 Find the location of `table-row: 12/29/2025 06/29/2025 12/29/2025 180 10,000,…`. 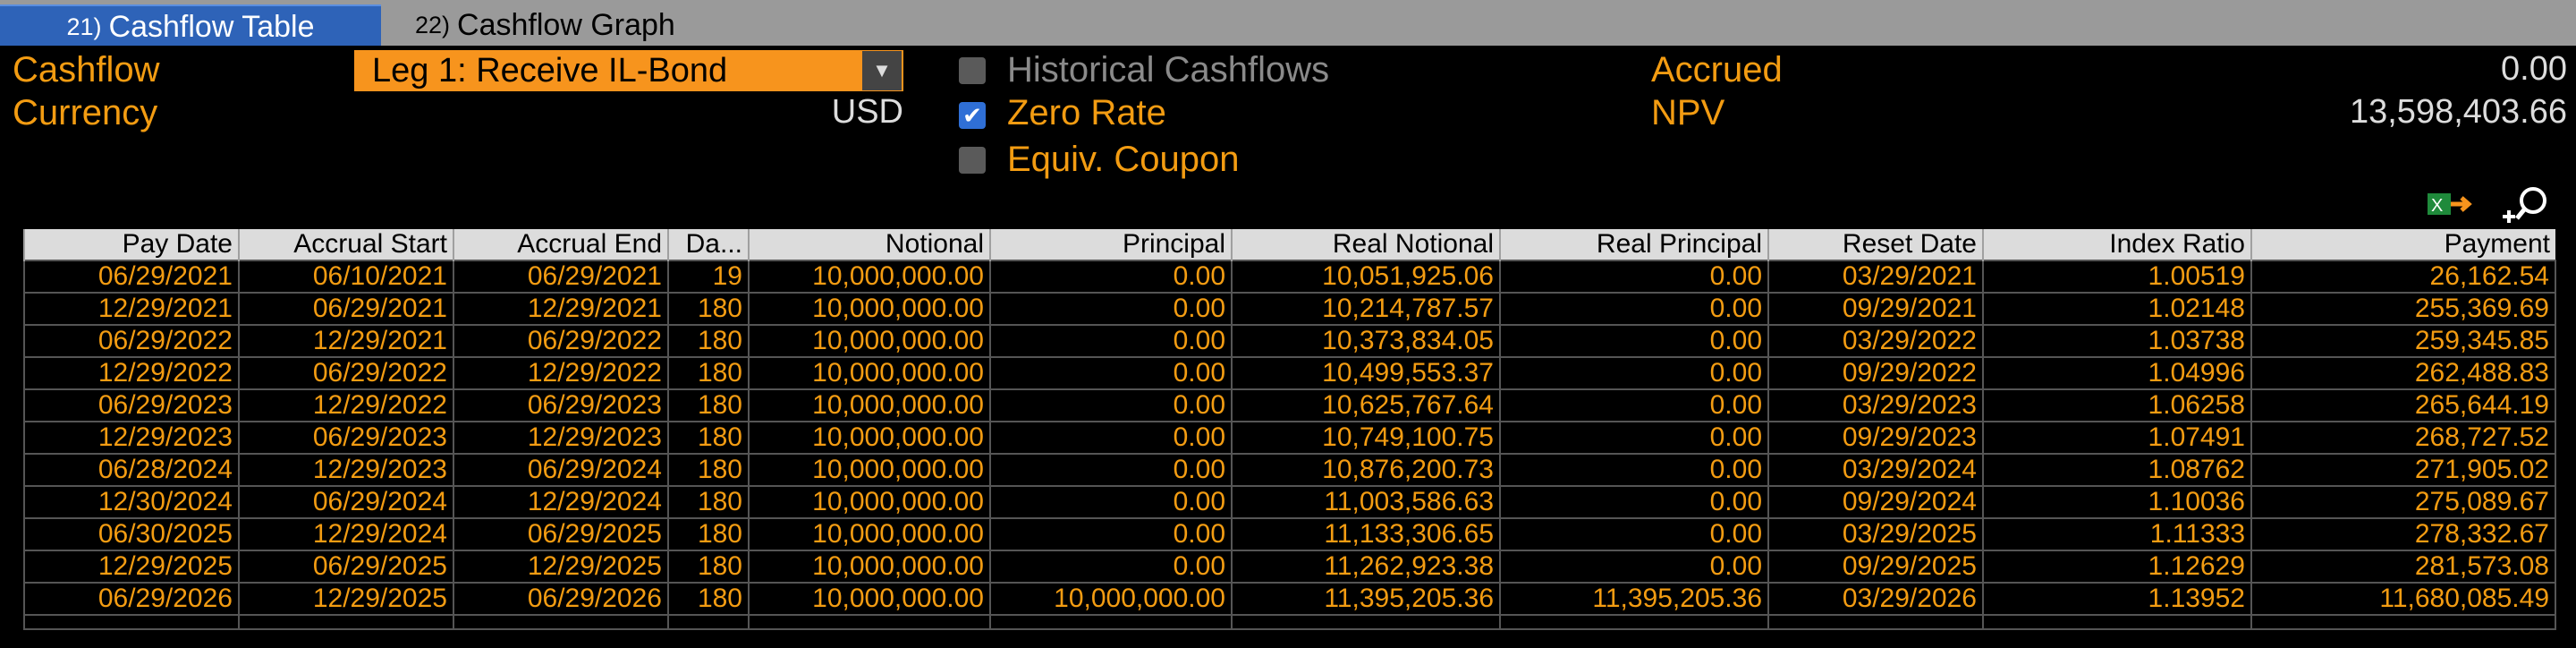

table-row: 12/29/2025 06/29/2025 12/29/2025 180 10,000,… is located at coordinates (1289, 567).